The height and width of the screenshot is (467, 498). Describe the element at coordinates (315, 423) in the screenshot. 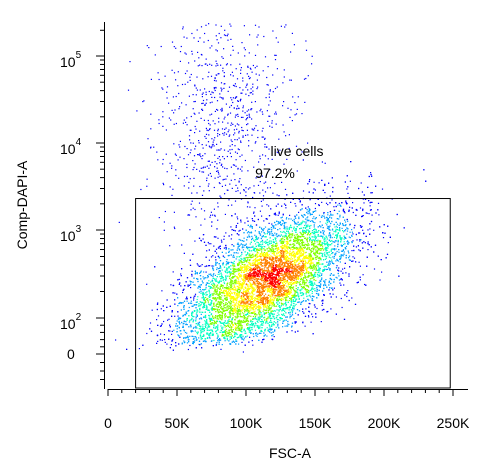

I see `x-tick-label: 150K` at that location.